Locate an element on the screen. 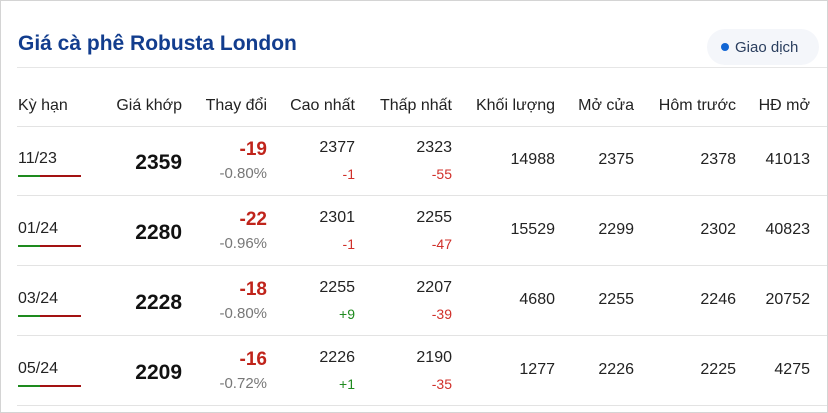 The image size is (828, 413). volume-cell: 1277 is located at coordinates (537, 369).